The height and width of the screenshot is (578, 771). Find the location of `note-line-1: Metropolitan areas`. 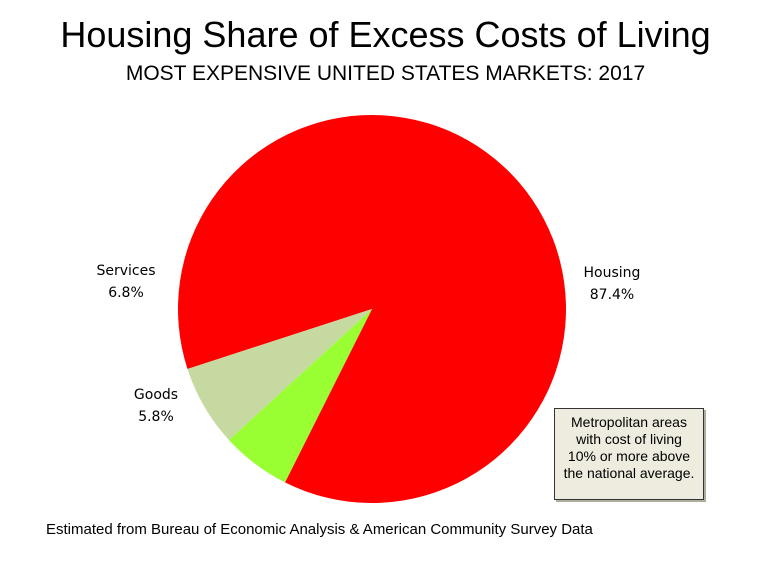

note-line-1: Metropolitan areas is located at coordinates (629, 422).